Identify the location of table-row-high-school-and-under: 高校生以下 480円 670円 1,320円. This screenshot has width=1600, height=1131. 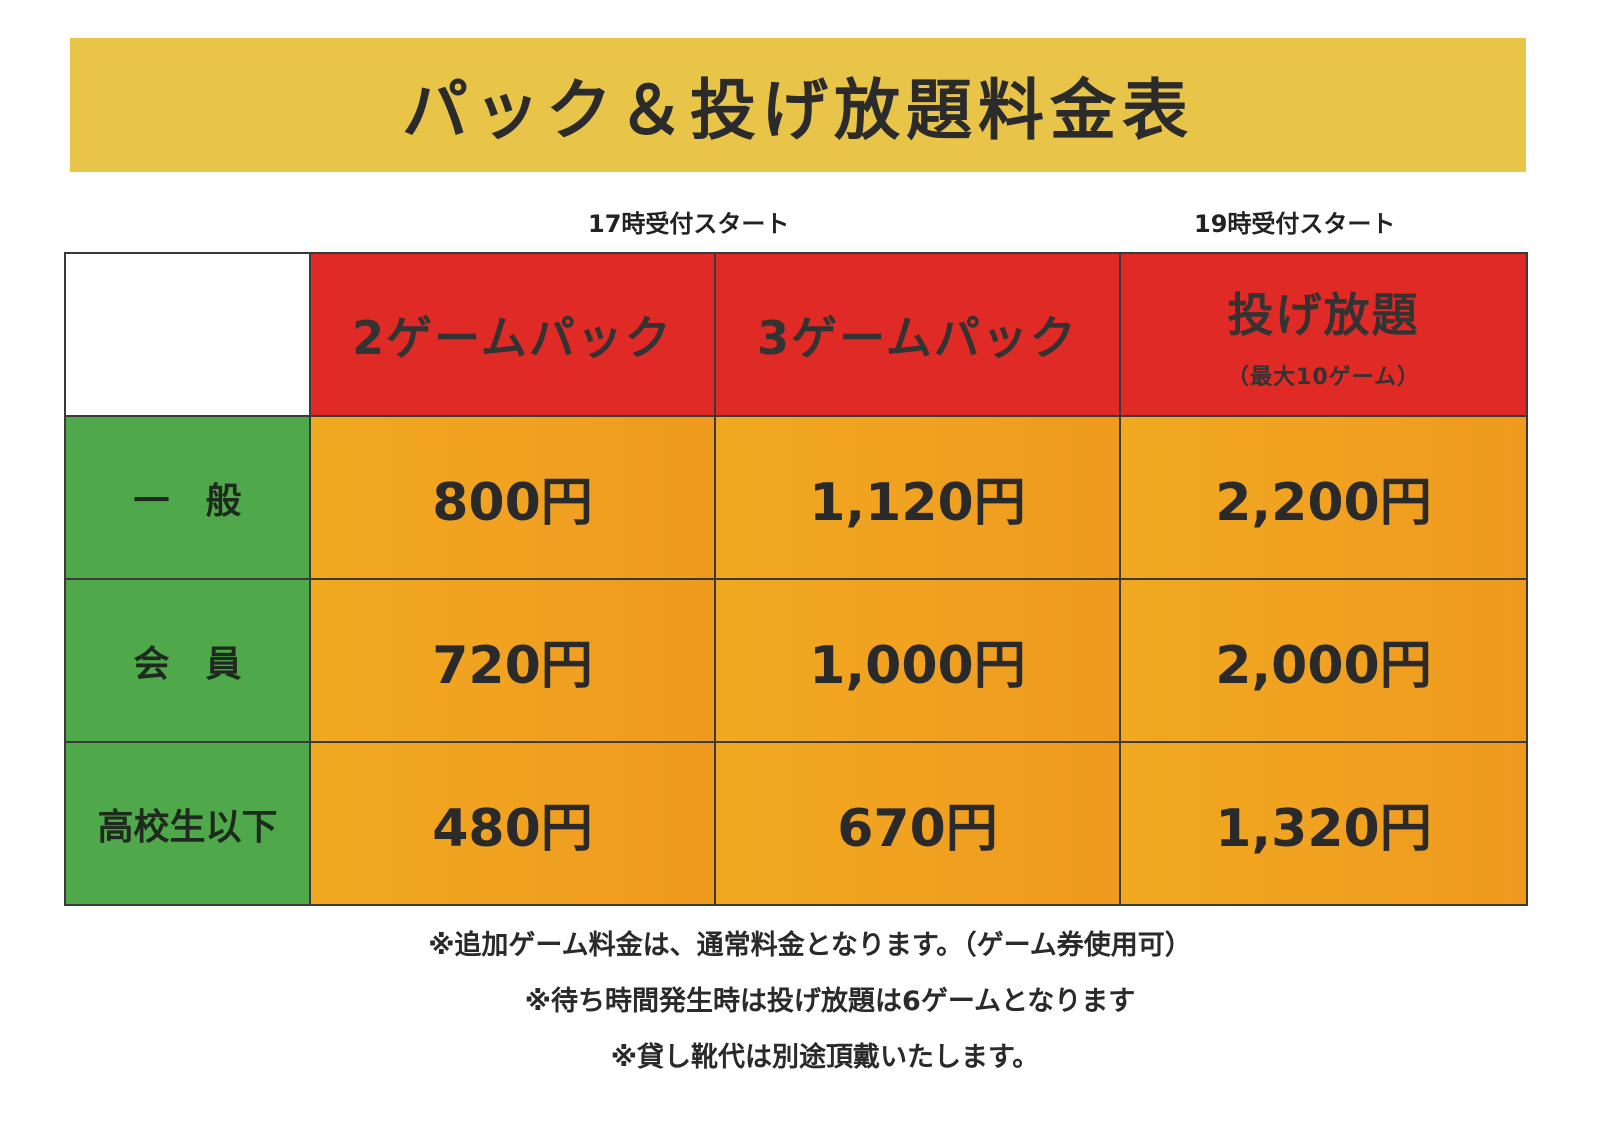
(796, 823).